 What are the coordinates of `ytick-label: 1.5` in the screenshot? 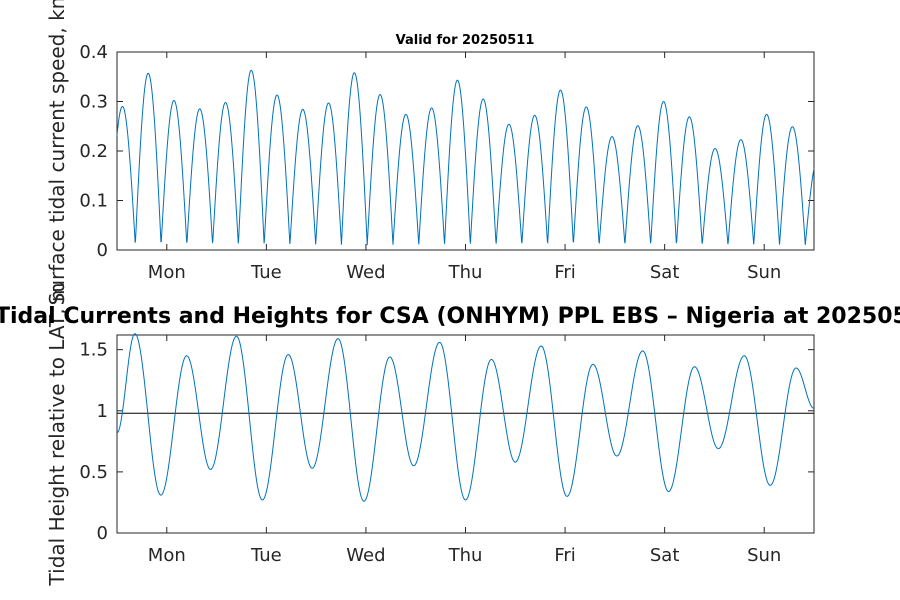 It's located at (93, 350).